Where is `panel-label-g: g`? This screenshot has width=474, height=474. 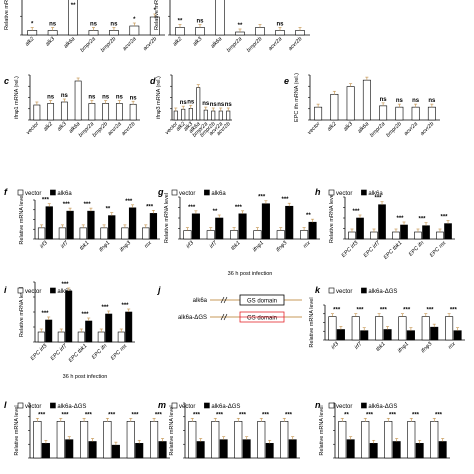
panel-label-g: g is located at coordinates (160, 192).